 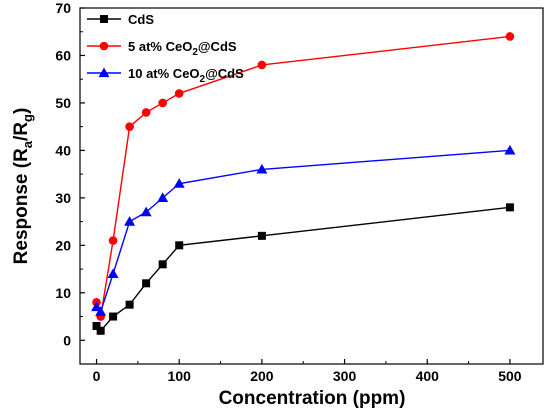 I want to click on legend-item-2-label-subscript: 2, so click(x=195, y=52).